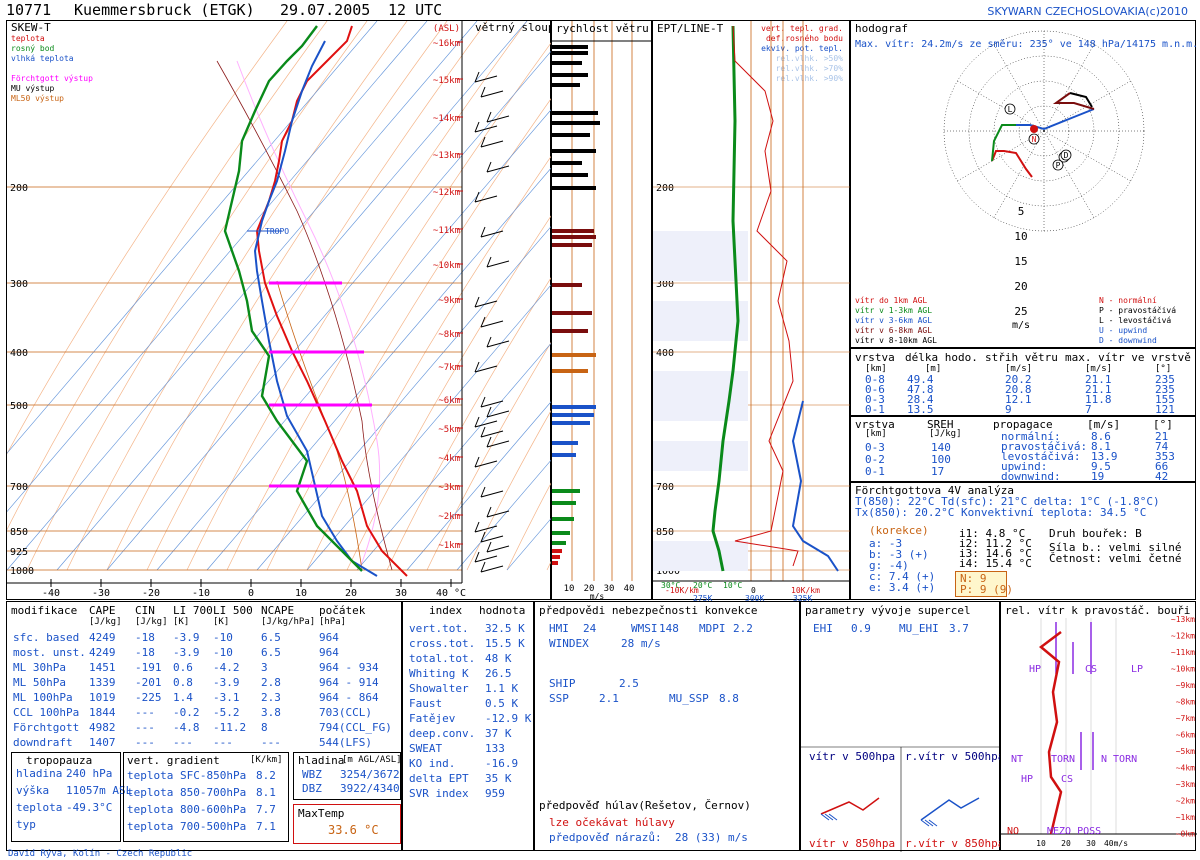 This screenshot has height=860, width=1200. Describe the element at coordinates (753, 590) in the screenshot. I see `ept-bottom: 0` at that location.